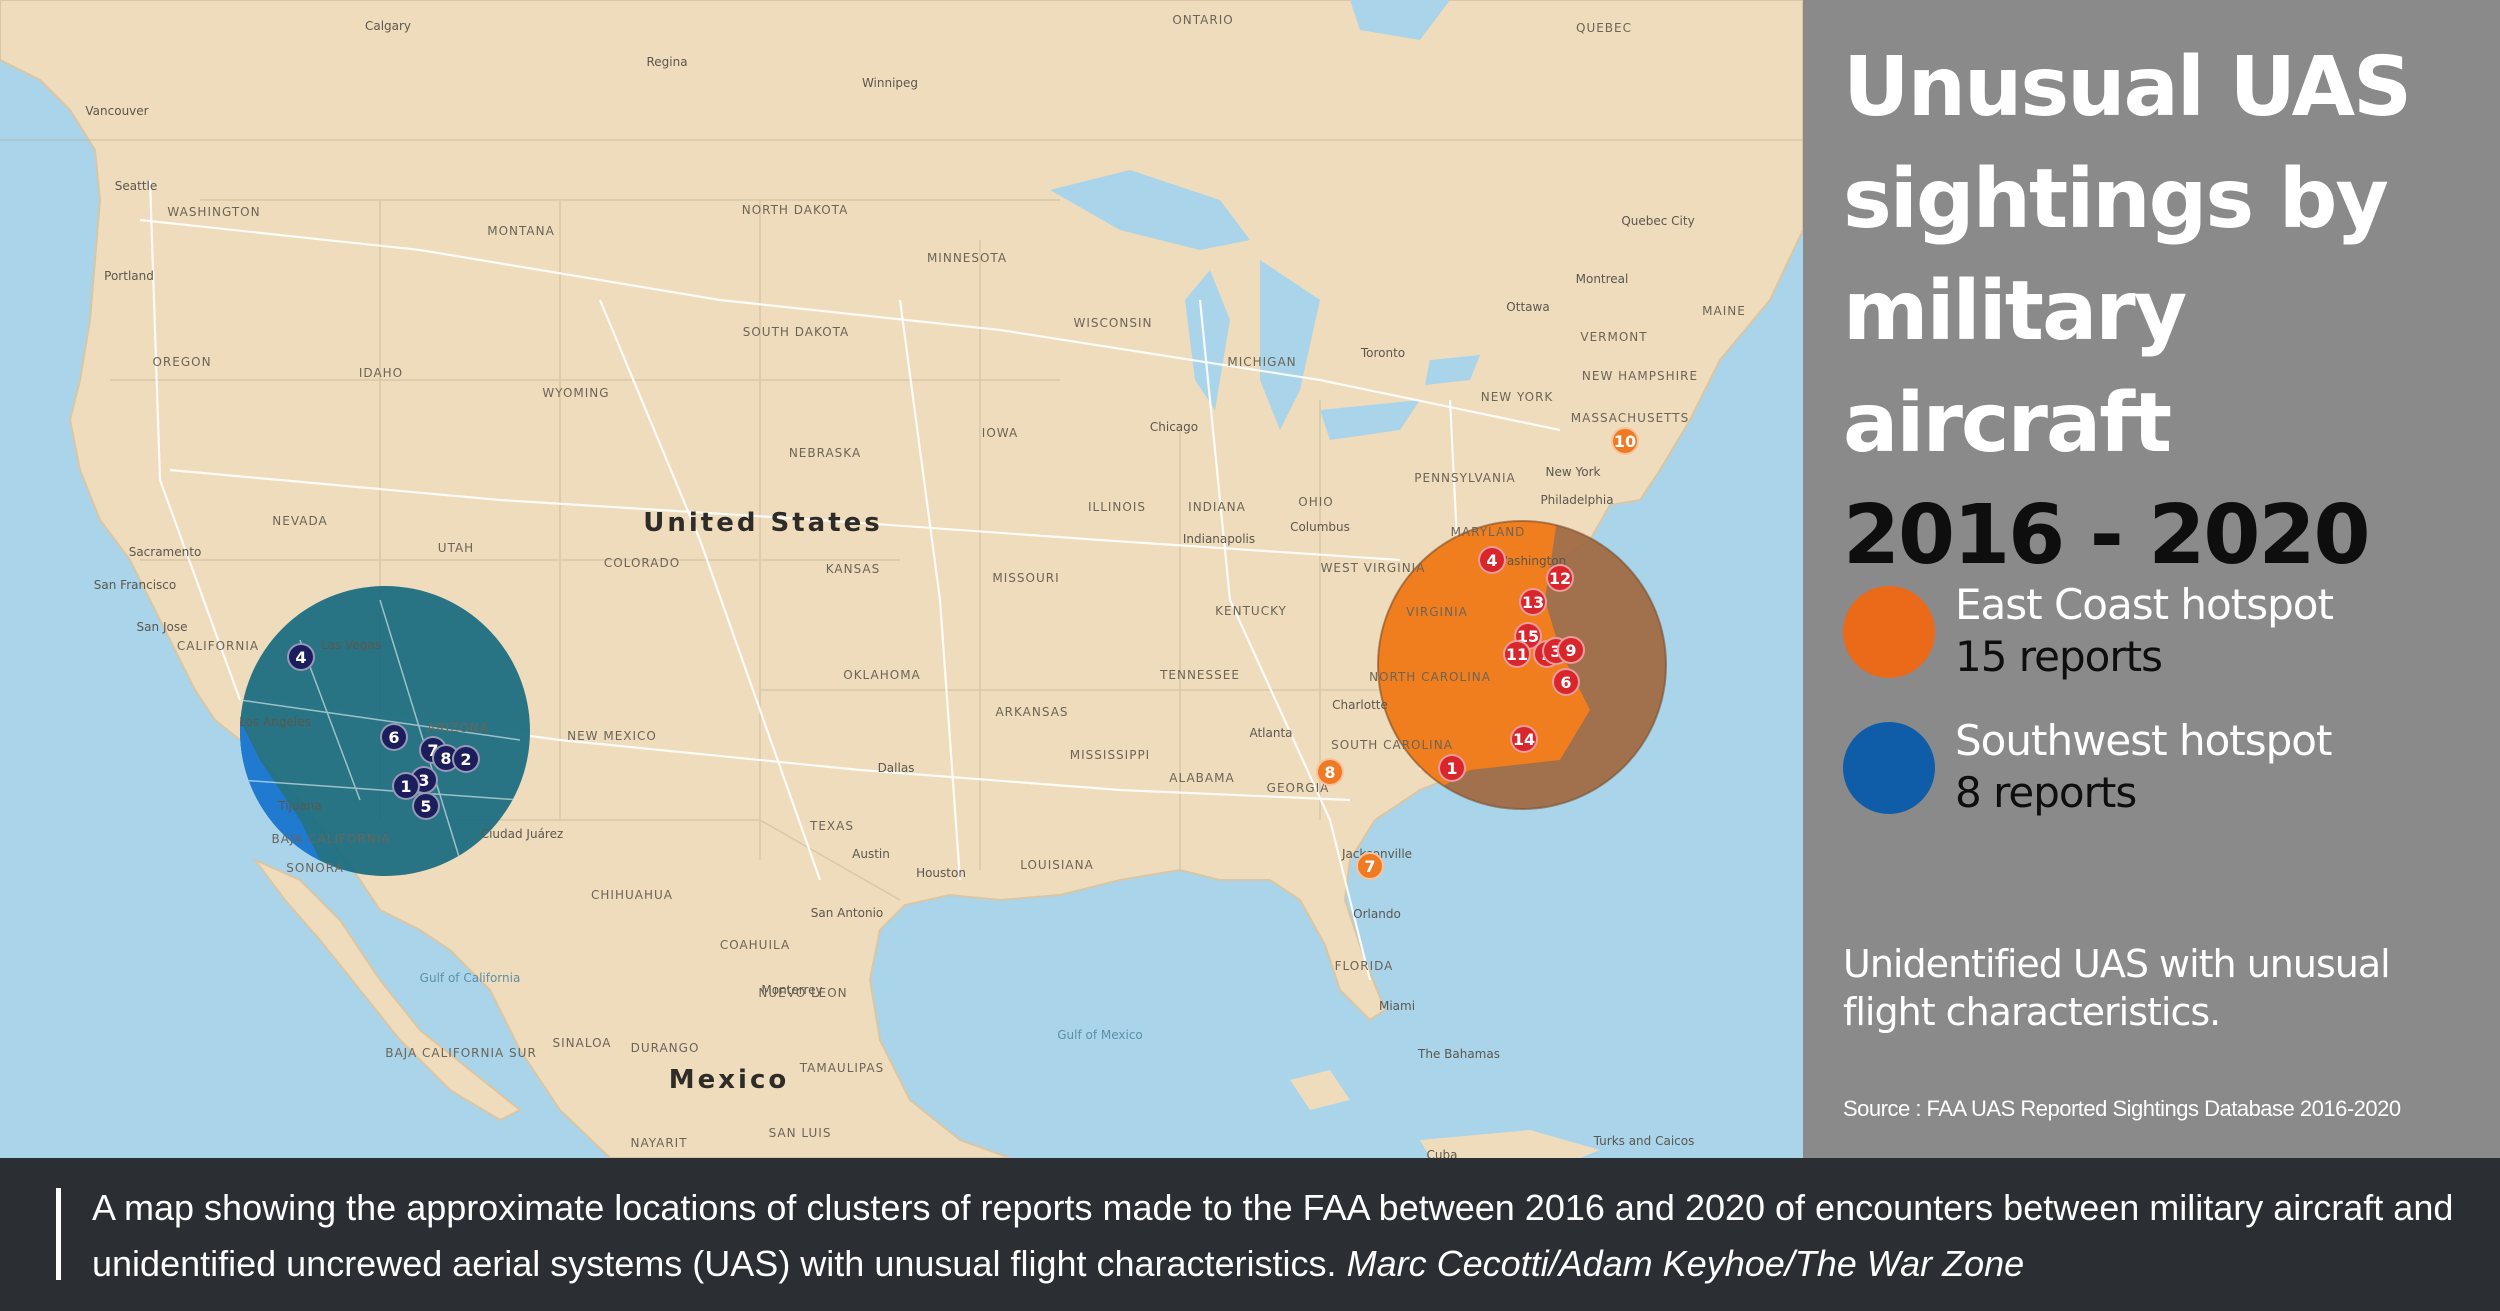  I want to click on legend-east-coast: East Coast hotspot 15 reports, so click(2163, 650).